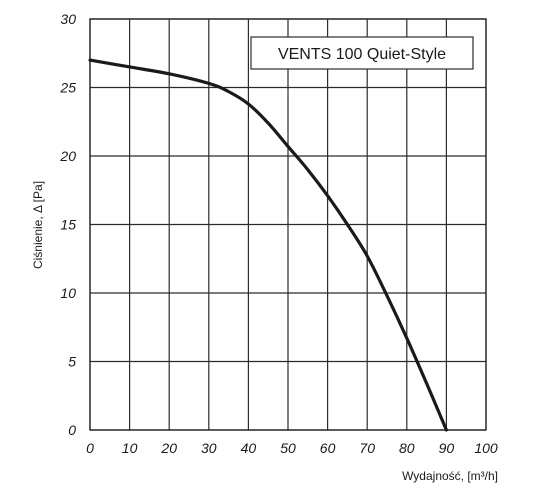  Describe the element at coordinates (38, 225) in the screenshot. I see `y-axis-label: Ciśnienie, Δ [Pa]` at that location.